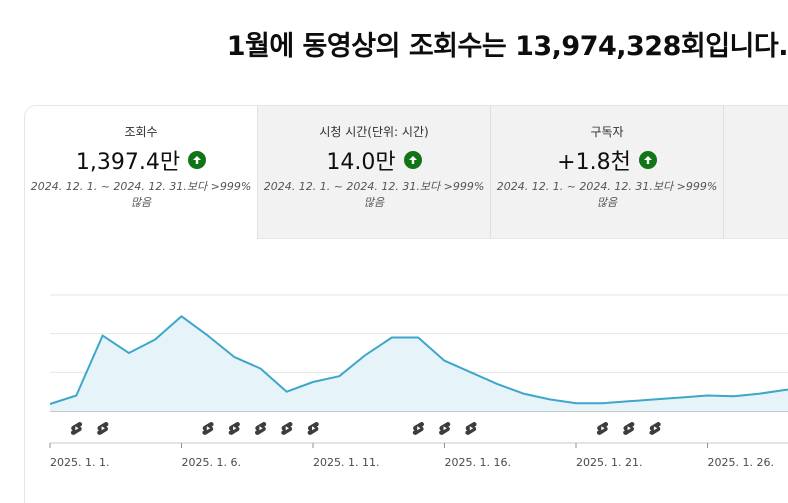 This screenshot has width=788, height=503. Describe the element at coordinates (141, 132) in the screenshot. I see `metric-label: 조회수` at that location.